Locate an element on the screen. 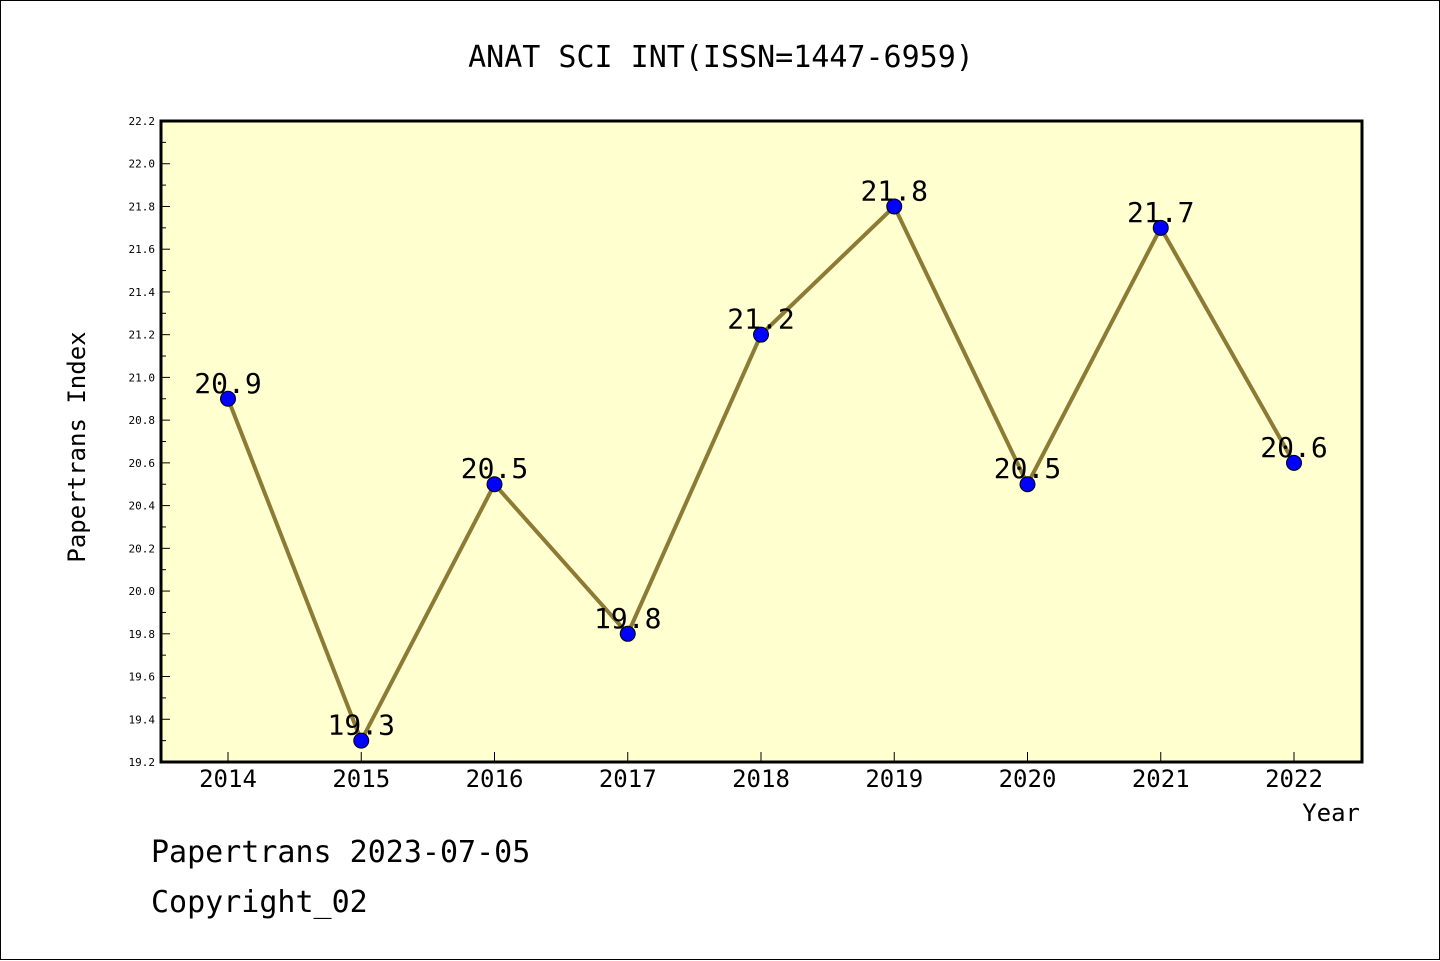 The image size is (1440, 961). x-tick-label: 2014 is located at coordinates (228, 779).